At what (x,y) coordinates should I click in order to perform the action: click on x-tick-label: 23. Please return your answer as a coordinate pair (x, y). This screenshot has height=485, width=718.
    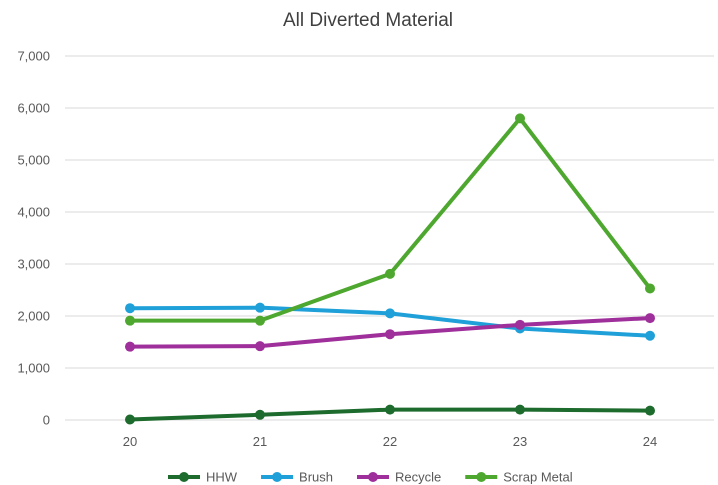
    Looking at the image, I should click on (520, 441).